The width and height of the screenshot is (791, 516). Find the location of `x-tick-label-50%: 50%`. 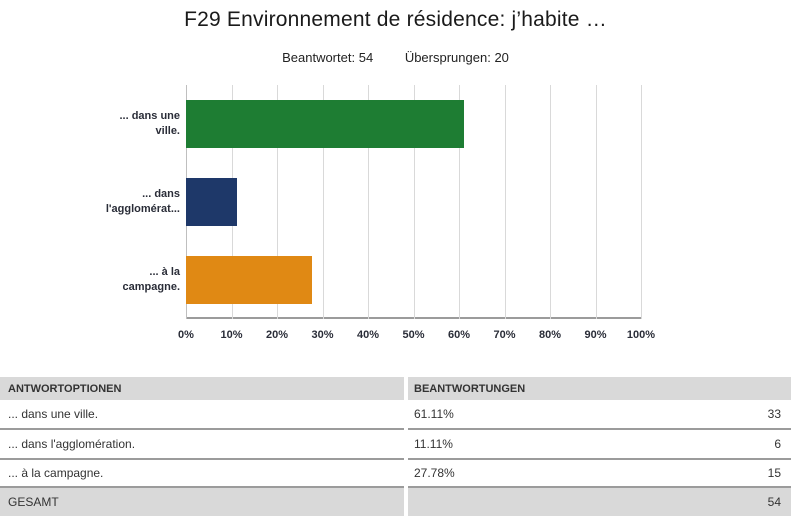

x-tick-label-50%: 50% is located at coordinates (413, 335).